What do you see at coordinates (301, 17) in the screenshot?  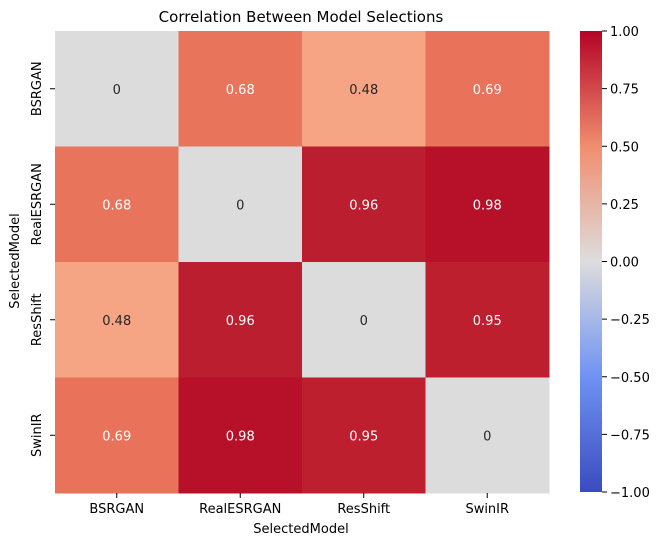 I see `chart-title: Correlation Between Model Selections` at bounding box center [301, 17].